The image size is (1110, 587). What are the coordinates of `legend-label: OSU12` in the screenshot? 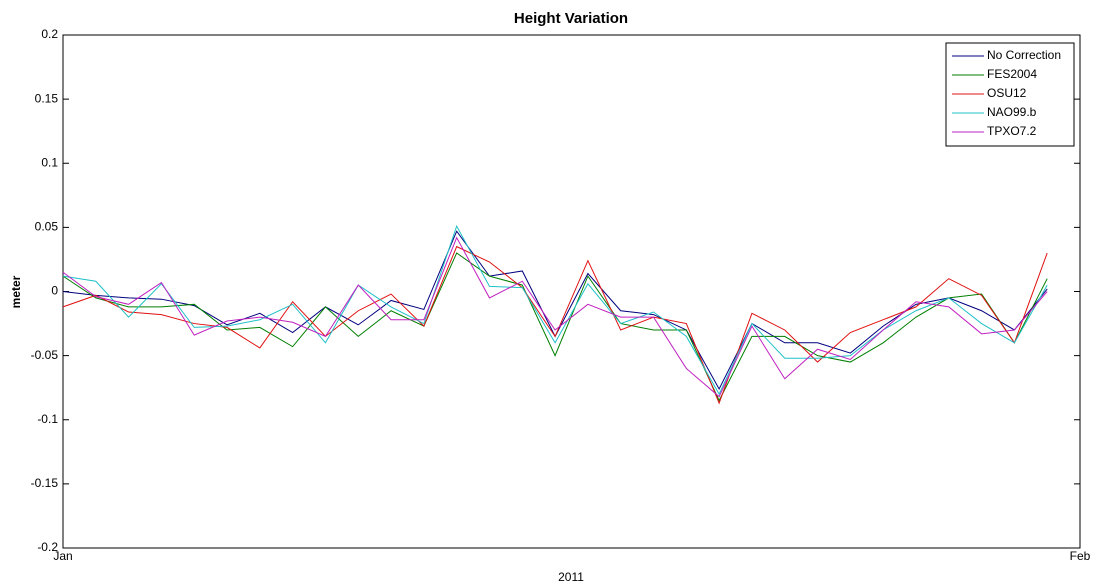 It's located at (1007, 93).